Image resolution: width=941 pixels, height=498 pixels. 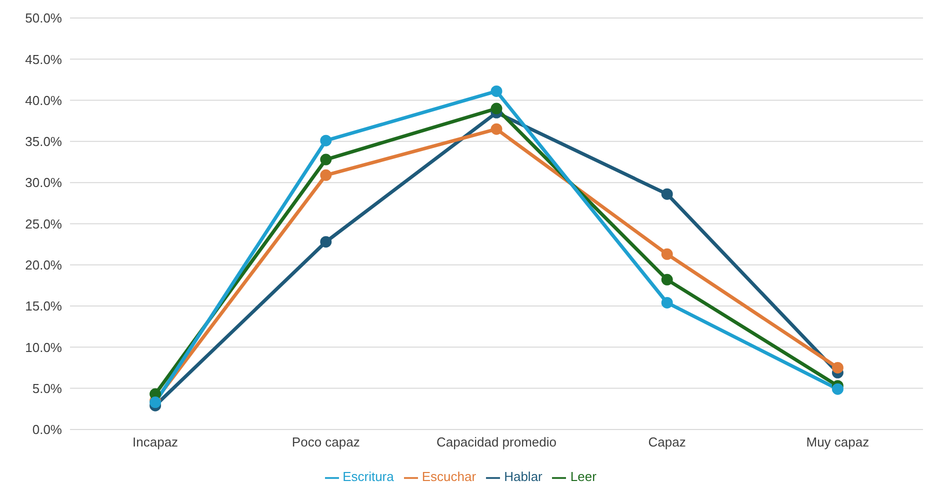 I want to click on y-tick-label: 45.0%, so click(x=43, y=59).